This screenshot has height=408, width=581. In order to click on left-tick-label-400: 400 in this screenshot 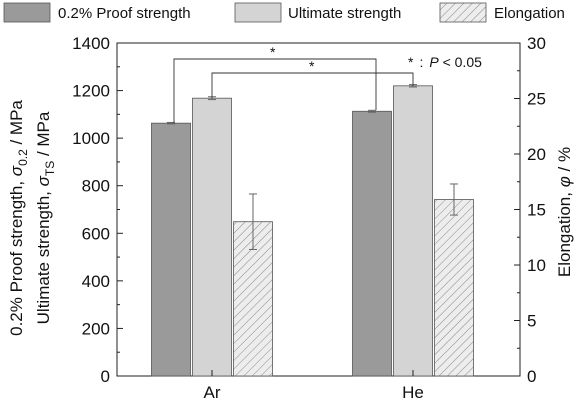, I will do `click(96, 281)`.